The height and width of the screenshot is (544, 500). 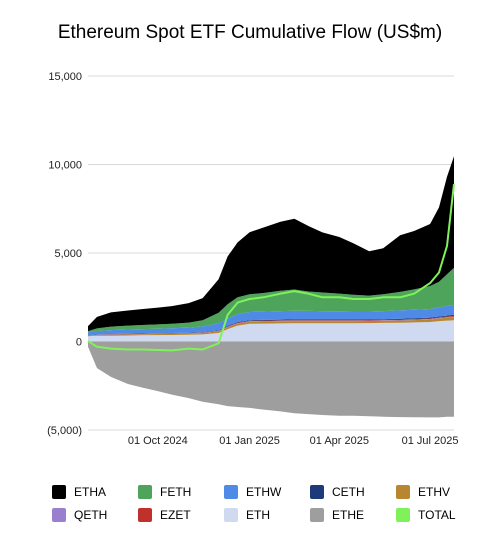 I want to click on legend-item-ceth: CETH, so click(x=353, y=492).